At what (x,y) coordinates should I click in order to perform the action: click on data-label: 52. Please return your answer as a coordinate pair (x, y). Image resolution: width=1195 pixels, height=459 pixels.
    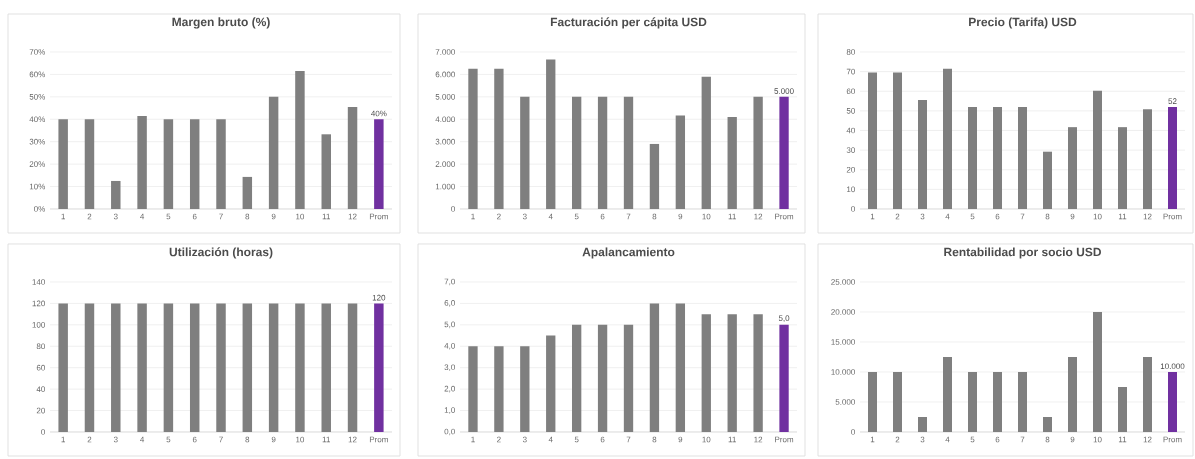
    Looking at the image, I should click on (1172, 101).